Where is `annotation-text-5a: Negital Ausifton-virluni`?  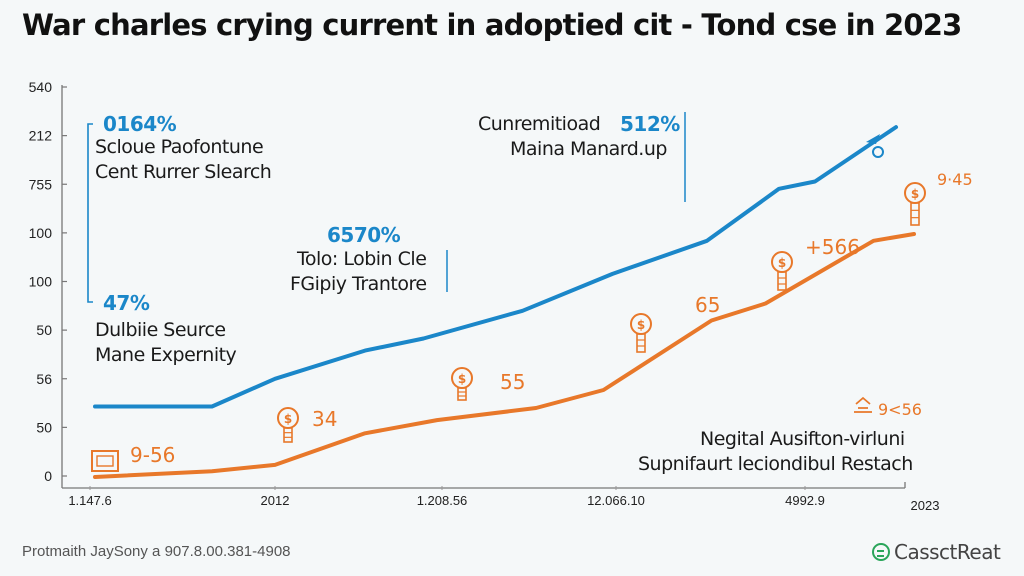 annotation-text-5a: Negital Ausifton-virluni is located at coordinates (802, 439).